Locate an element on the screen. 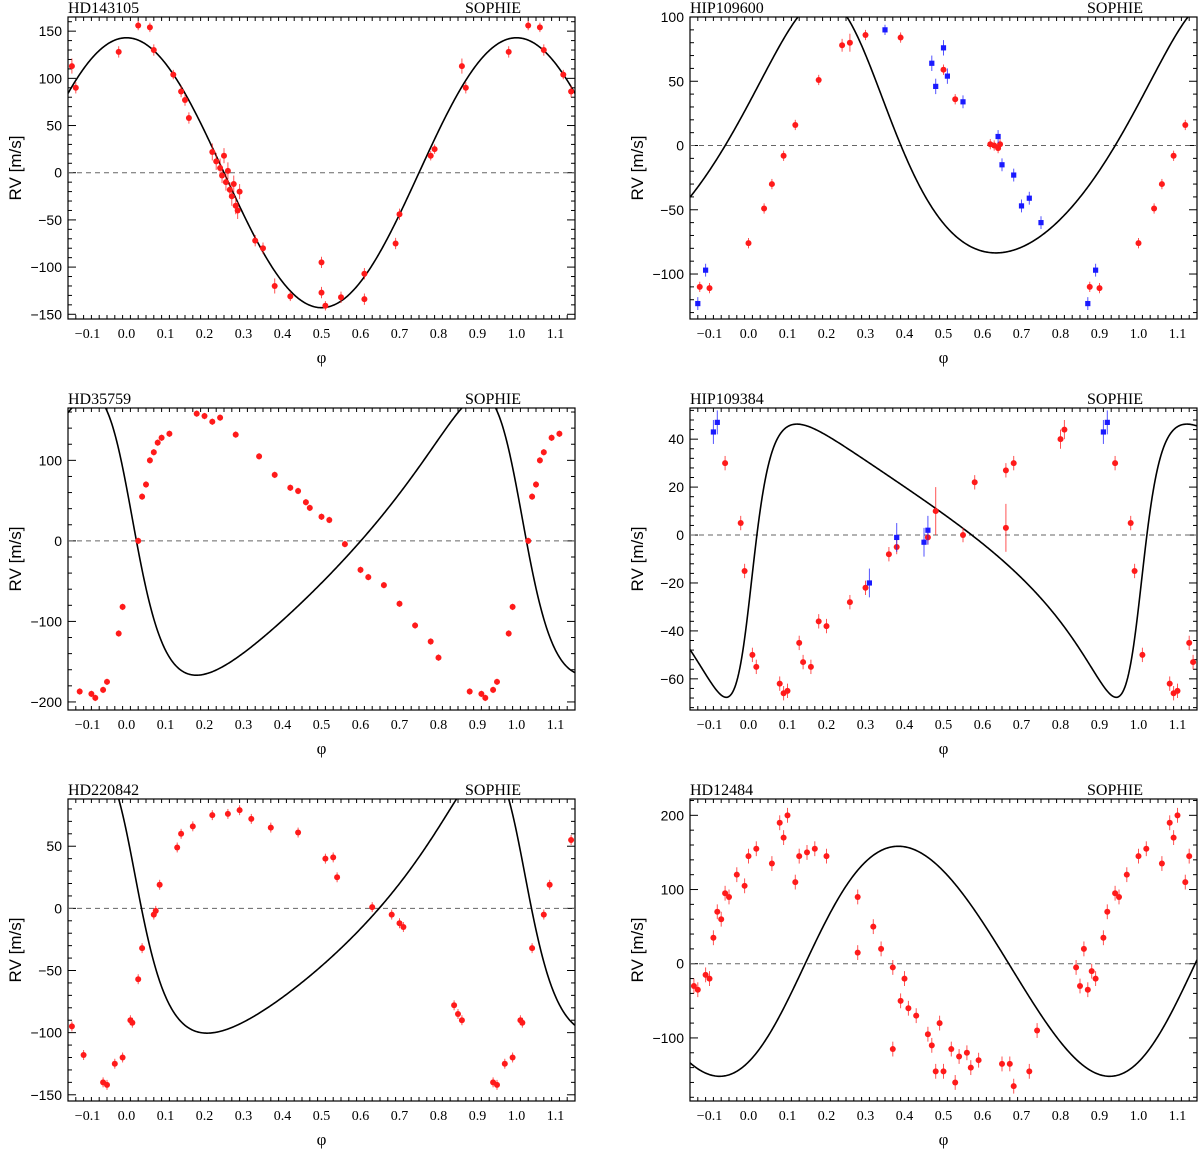  x-tick-label: 0.3 is located at coordinates (244, 725).